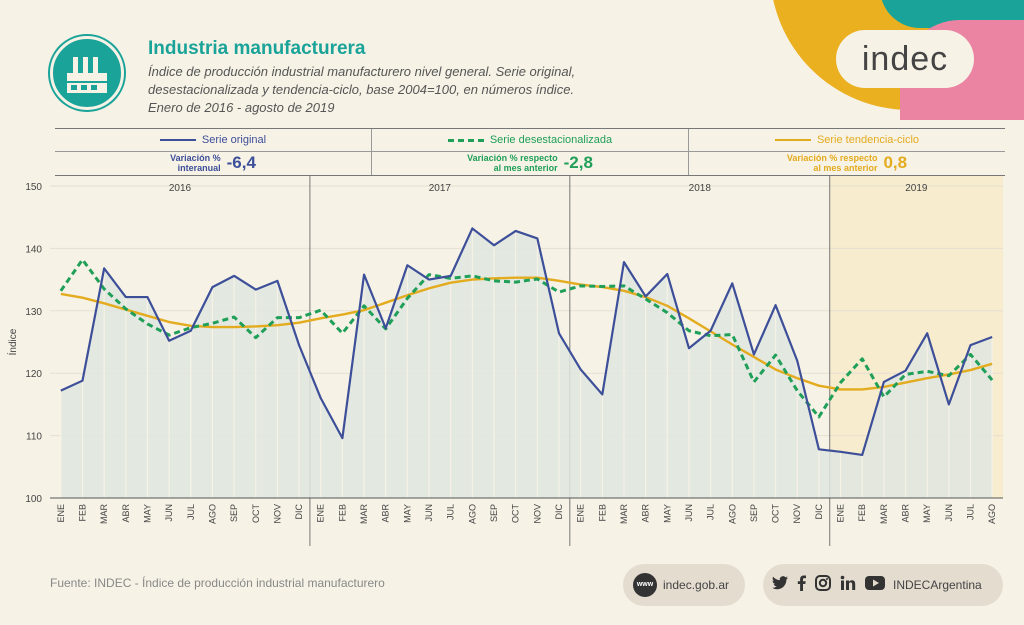  What do you see at coordinates (895, 162) in the screenshot?
I see `stat-value-trend: 0,8` at bounding box center [895, 162].